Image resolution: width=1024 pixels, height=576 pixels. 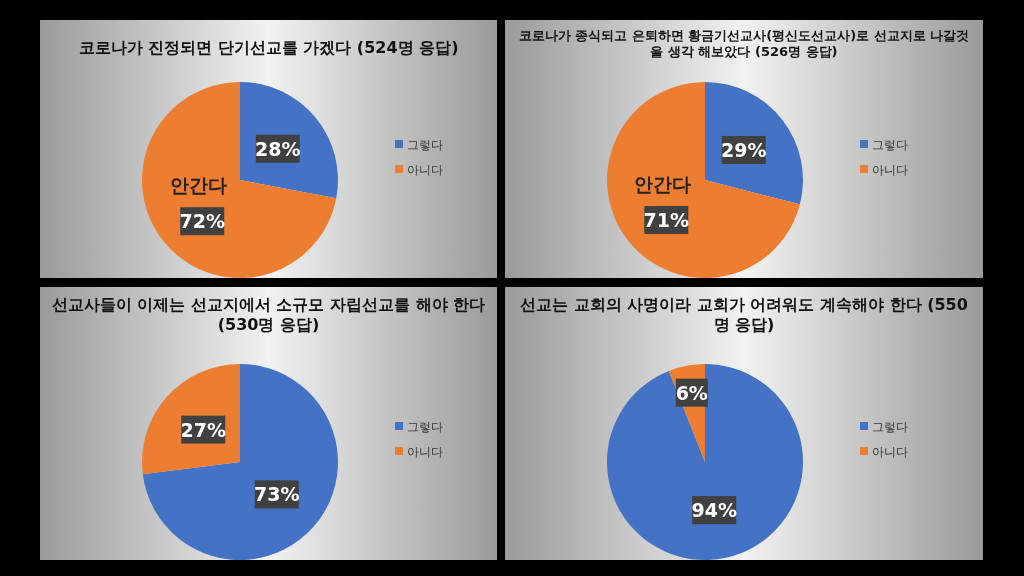 I want to click on chart-title: 선교사들이 이제는 선교지에서 소규모 자립선교를 해야 한다 (530명 응답), so click(x=268, y=315).